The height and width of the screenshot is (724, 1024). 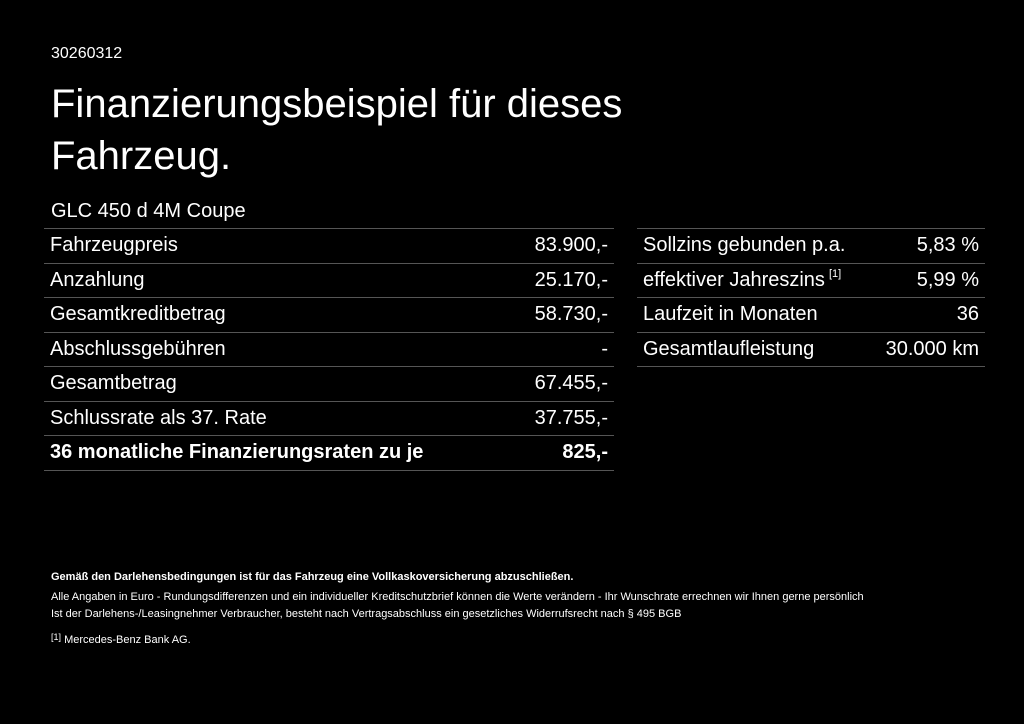 I want to click on row-label-text: Sollzins gebunden p.a., so click(x=744, y=245).